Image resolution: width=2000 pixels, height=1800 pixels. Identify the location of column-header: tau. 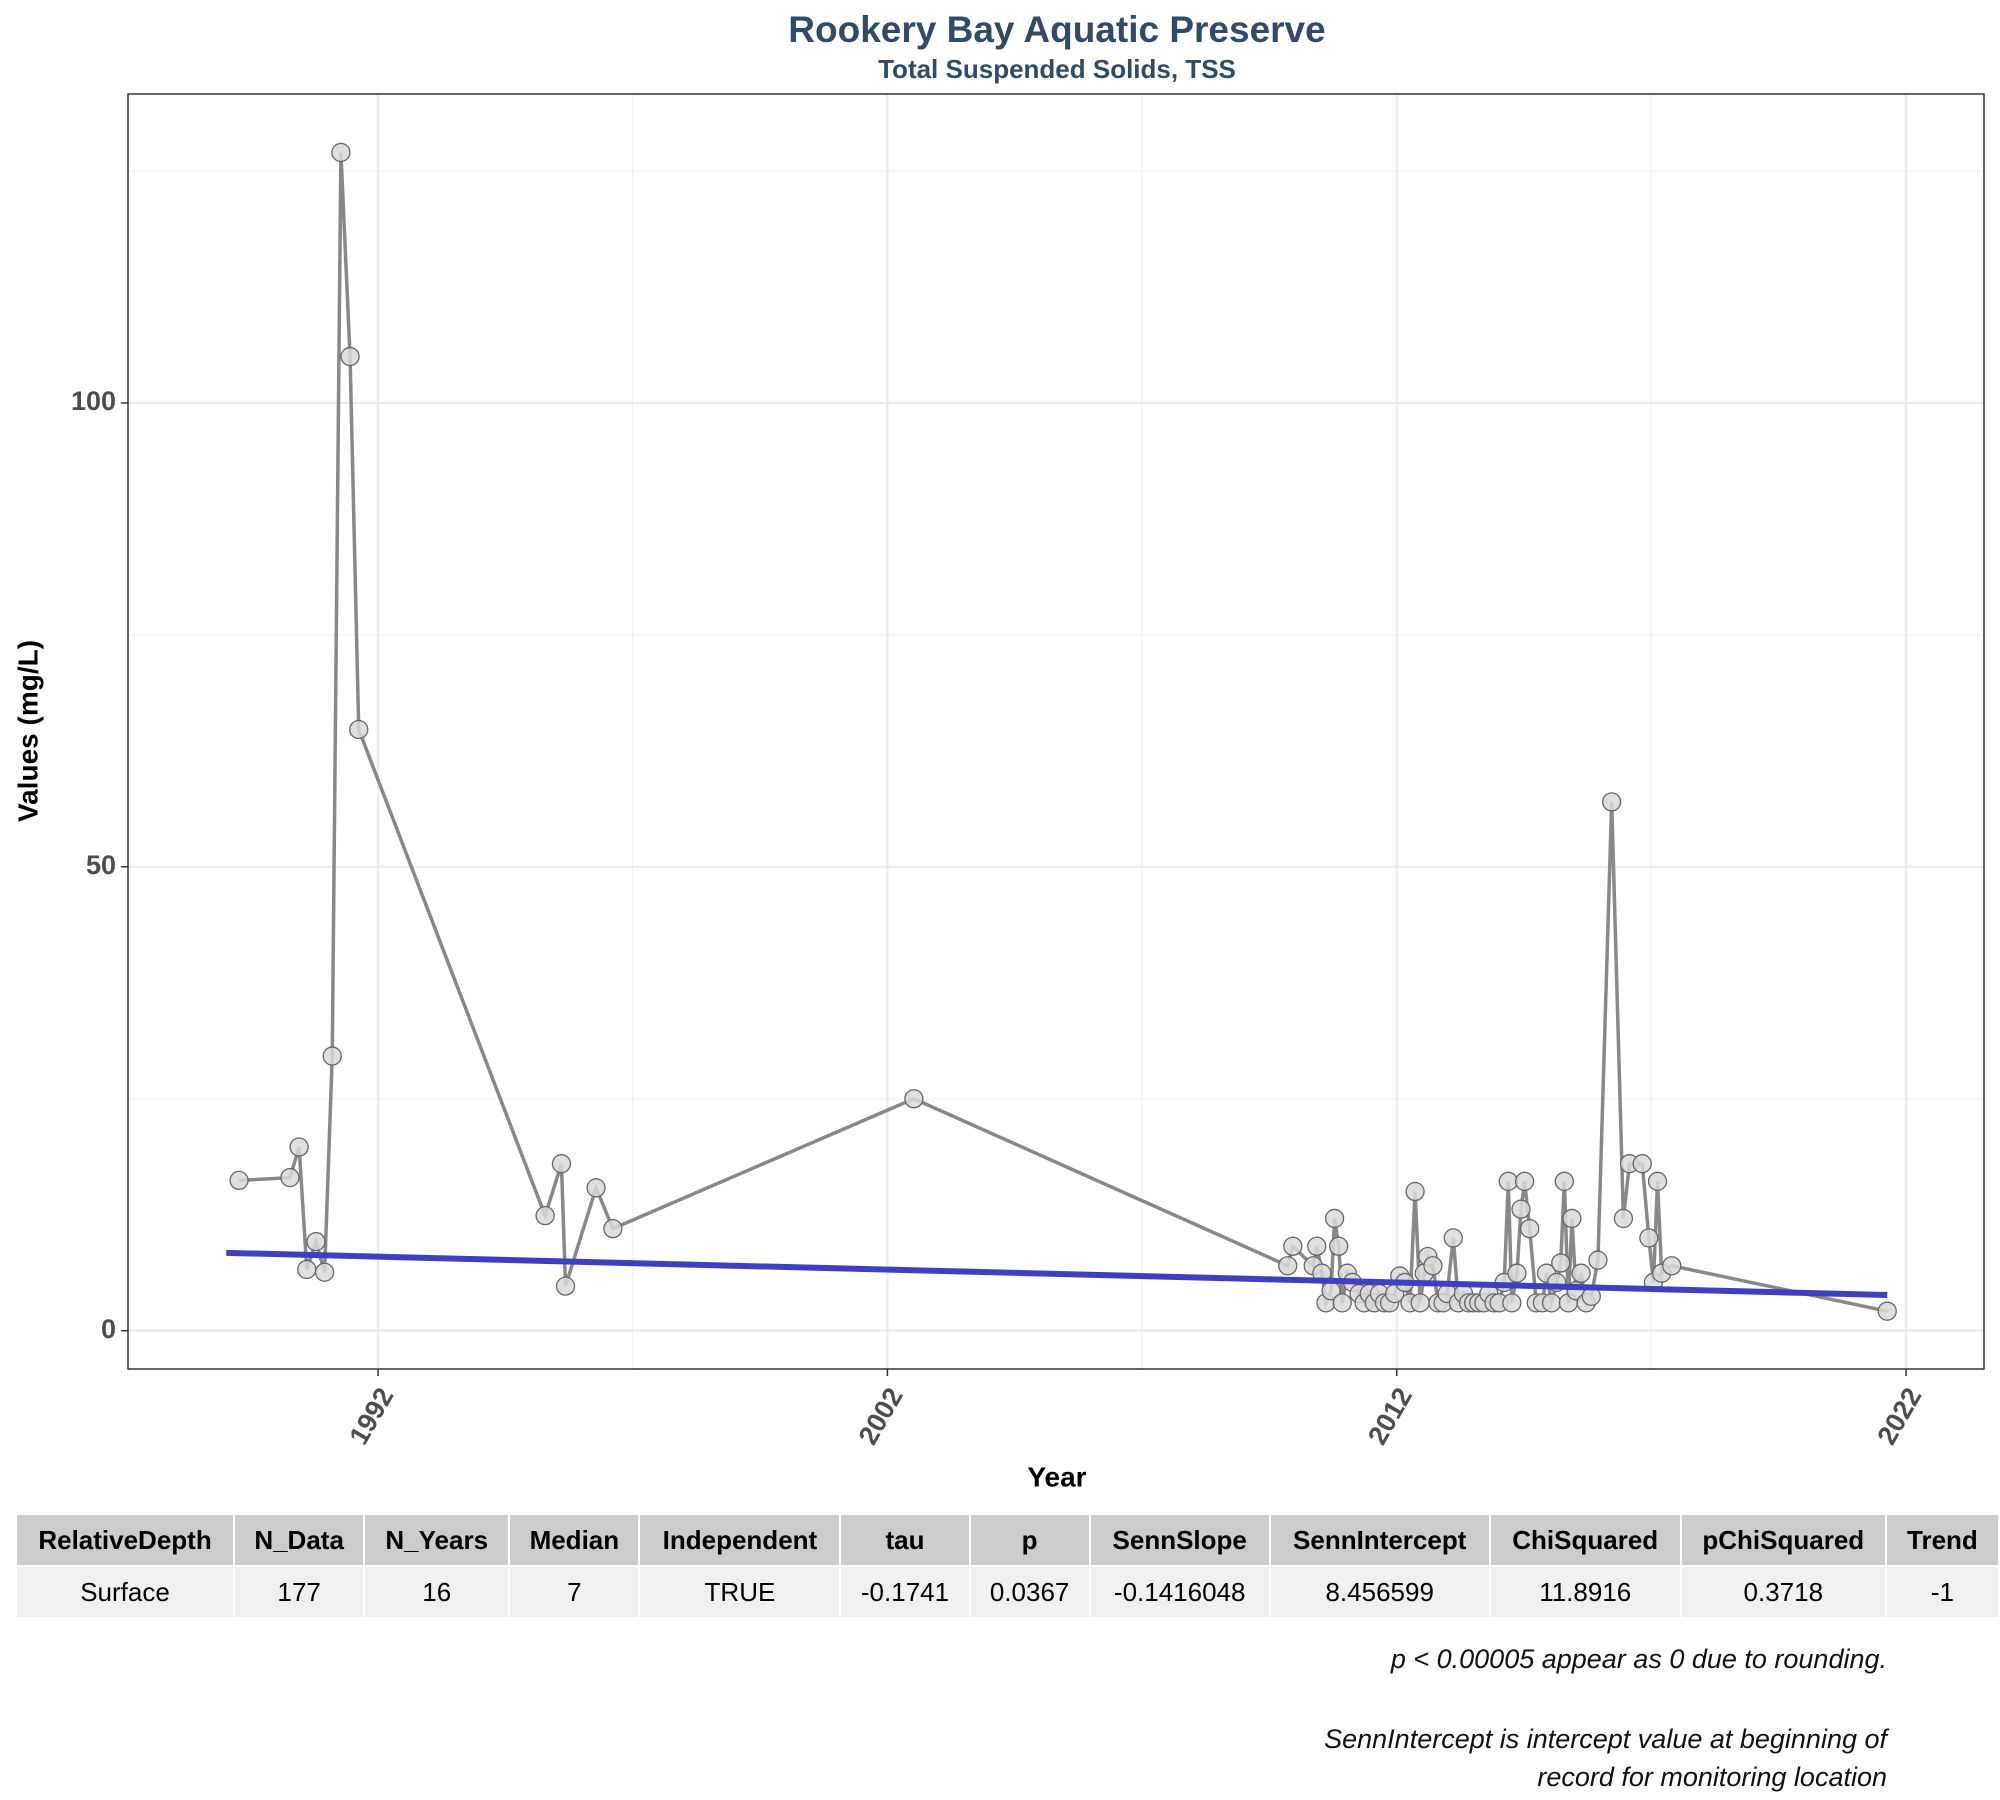
(905, 1540).